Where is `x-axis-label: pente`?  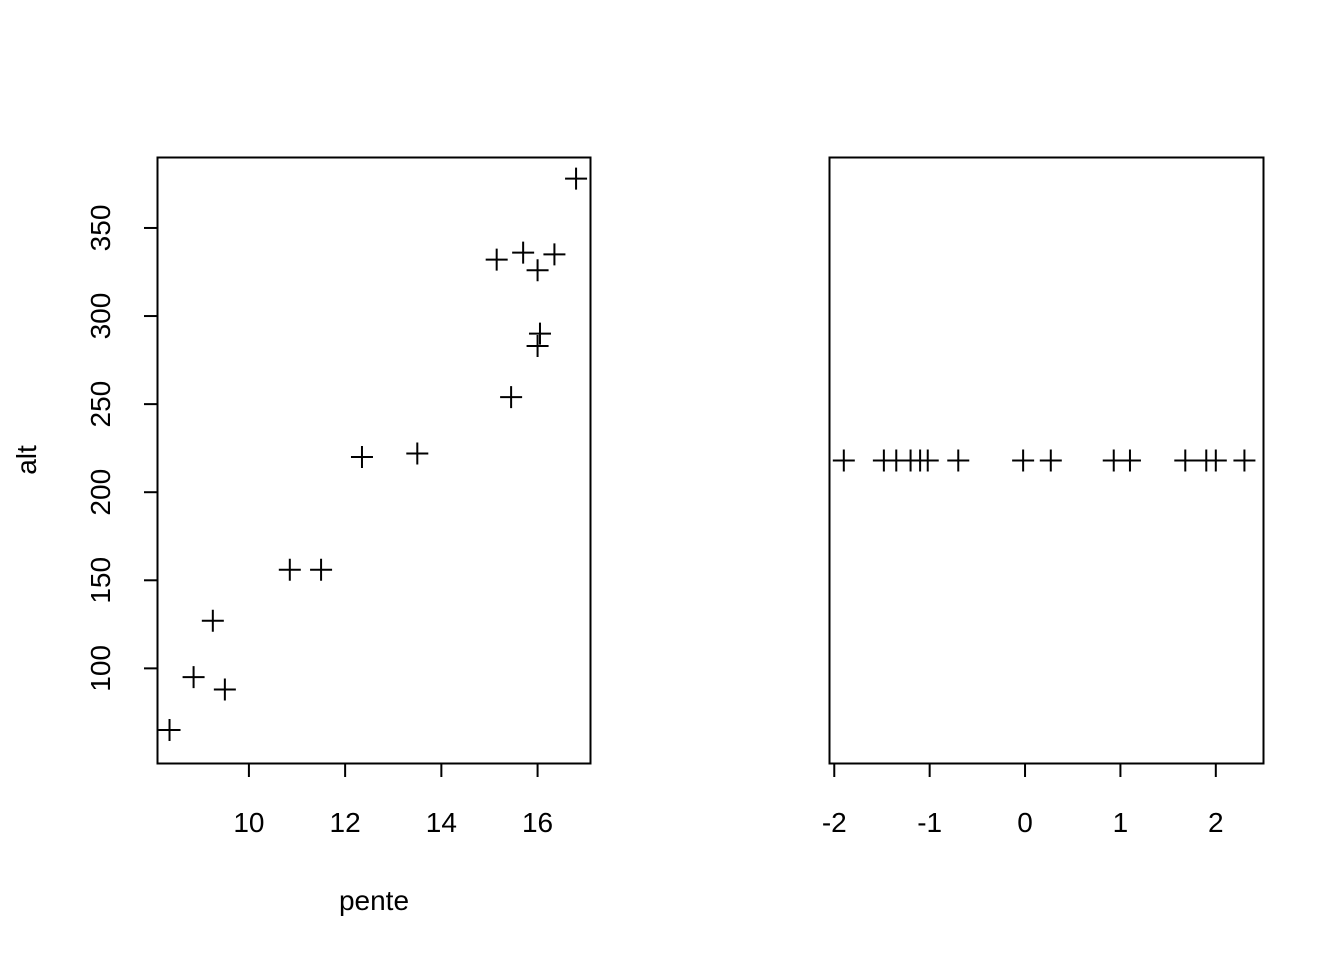
x-axis-label: pente is located at coordinates (374, 900).